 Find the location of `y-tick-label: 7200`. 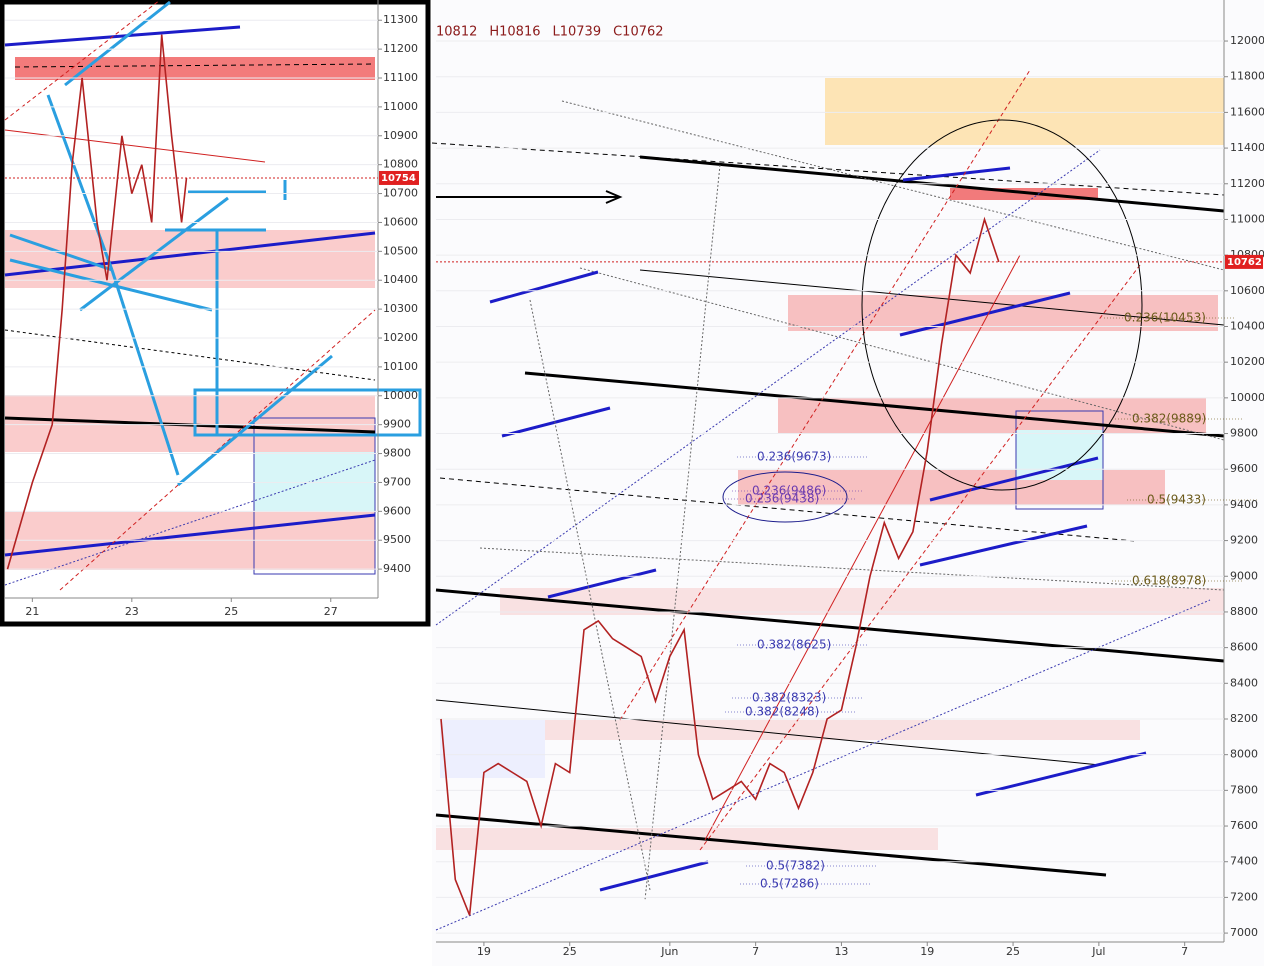

y-tick-label: 7200 is located at coordinates (1244, 896).